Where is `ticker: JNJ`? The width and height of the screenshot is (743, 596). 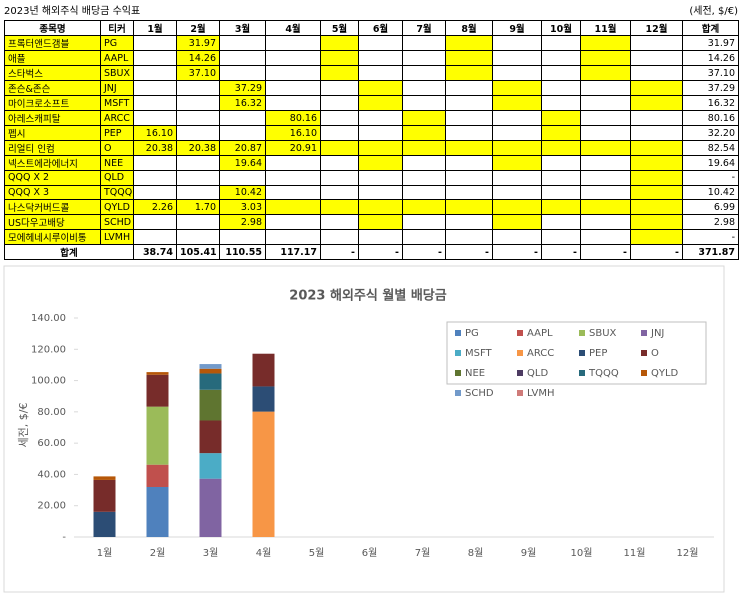
ticker: JNJ is located at coordinates (117, 88).